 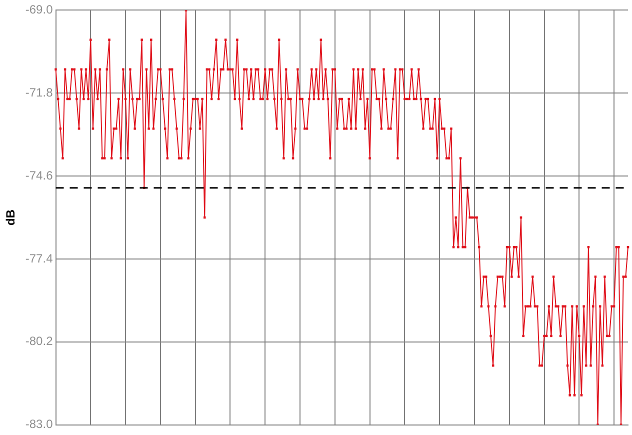 I want to click on y-axis-title: dB, so click(x=11, y=217).